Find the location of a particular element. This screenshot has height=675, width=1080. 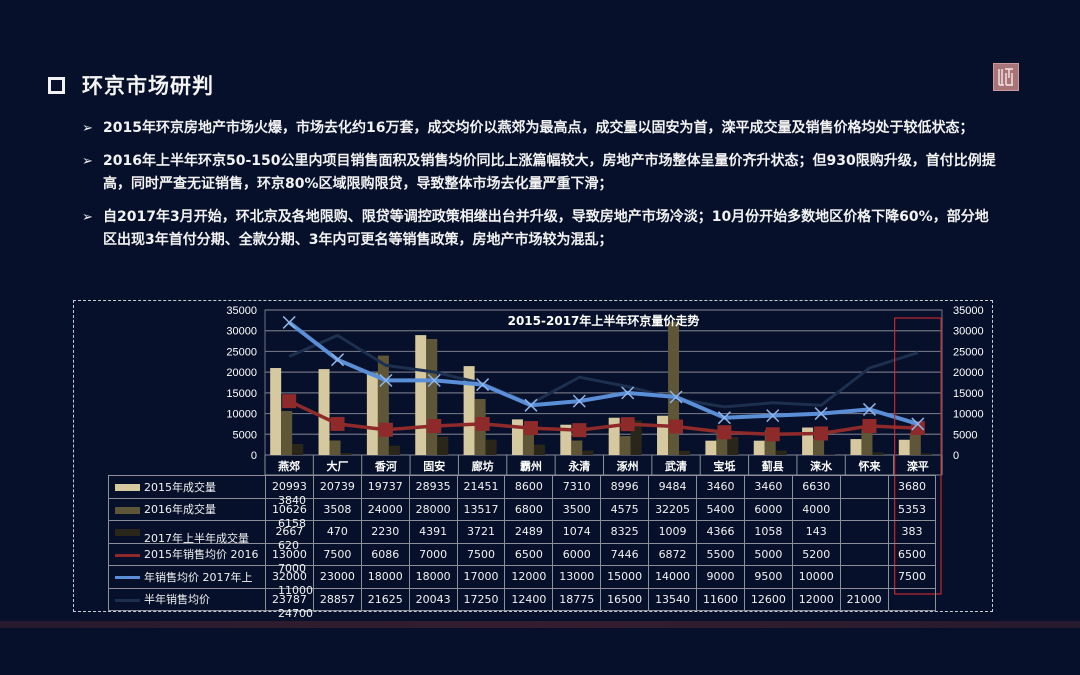

table-cell: 10626 6158 is located at coordinates (289, 513).